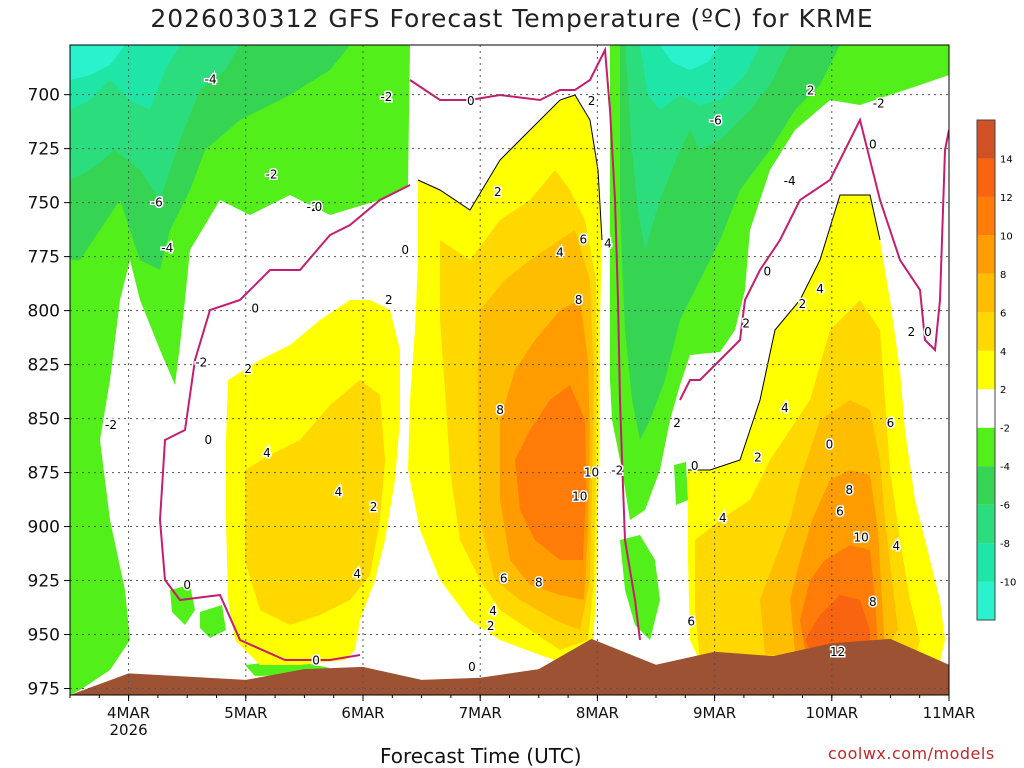 The image size is (1024, 768). What do you see at coordinates (891, 423) in the screenshot?
I see `contour-label-52: 6` at bounding box center [891, 423].